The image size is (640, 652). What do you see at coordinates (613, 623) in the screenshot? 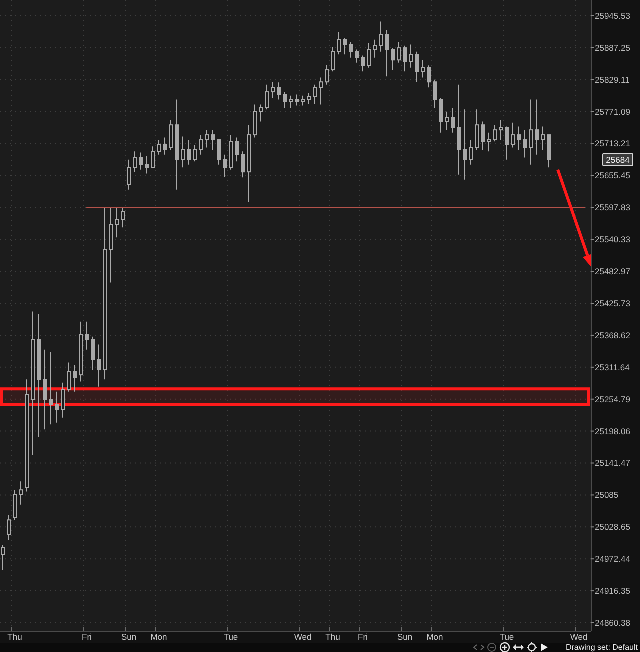
I see `y-tick-label: 24860.38` at bounding box center [613, 623].